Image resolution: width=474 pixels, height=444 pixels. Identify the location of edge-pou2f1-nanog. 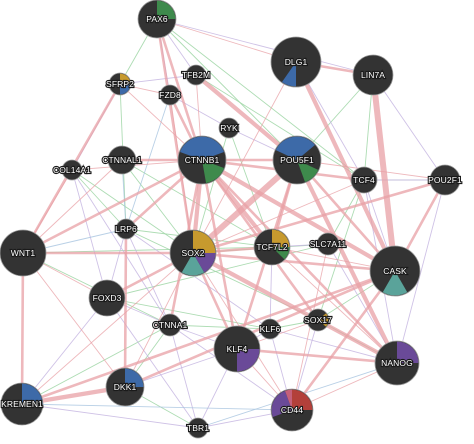
(421, 271).